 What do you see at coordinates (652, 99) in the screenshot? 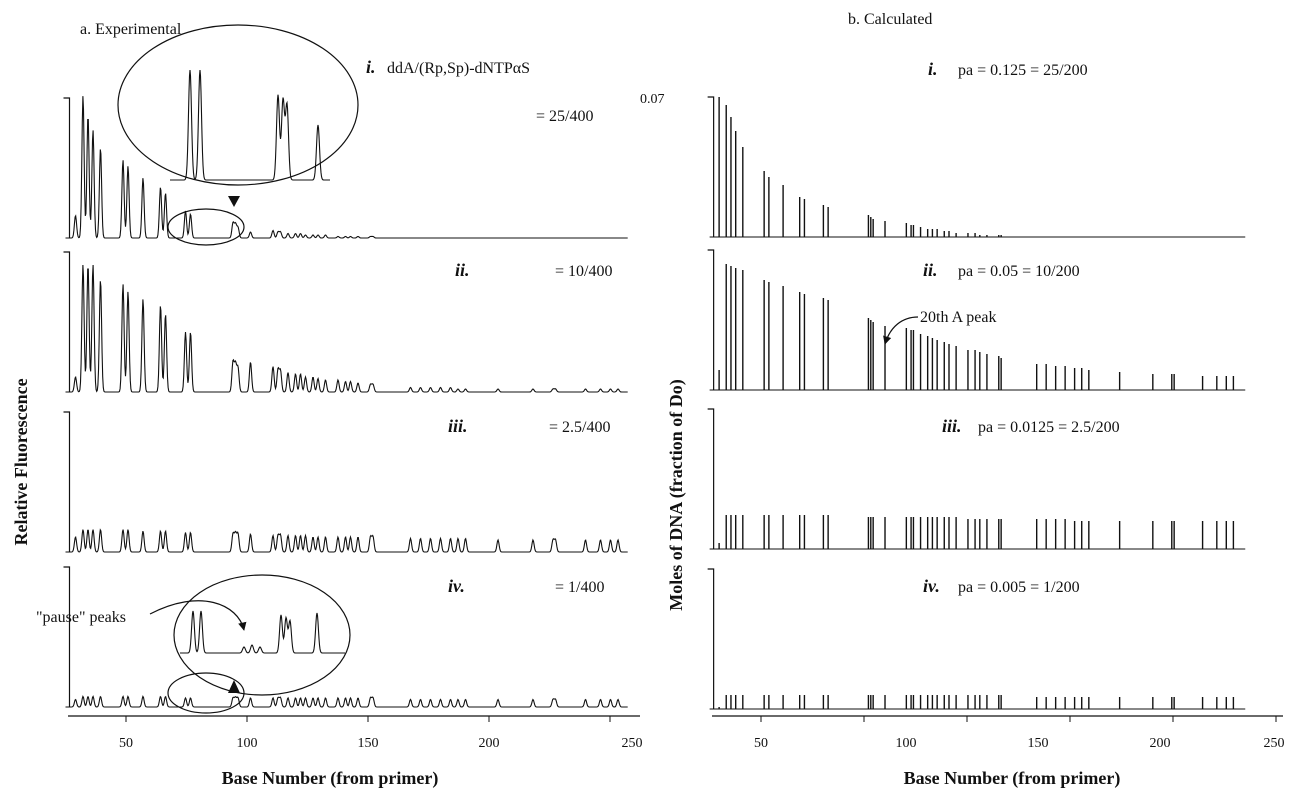
I see `y-tick-b-top: 0.07` at bounding box center [652, 99].